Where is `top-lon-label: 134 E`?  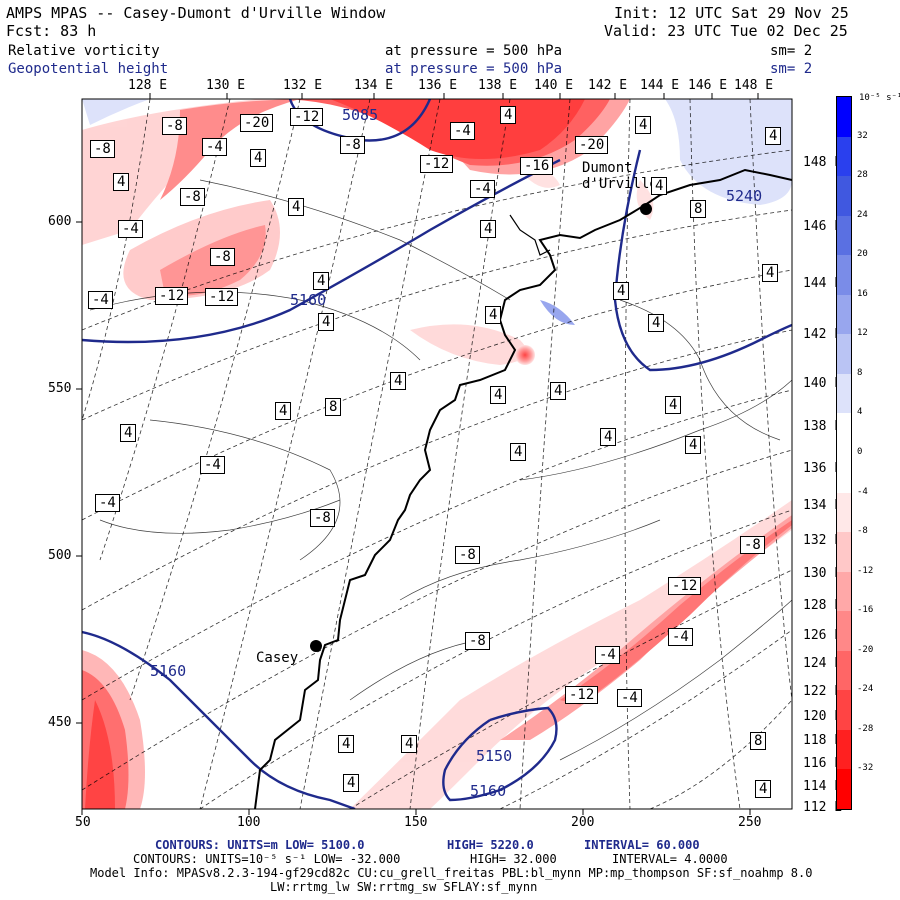 top-lon-label: 134 E is located at coordinates (374, 85).